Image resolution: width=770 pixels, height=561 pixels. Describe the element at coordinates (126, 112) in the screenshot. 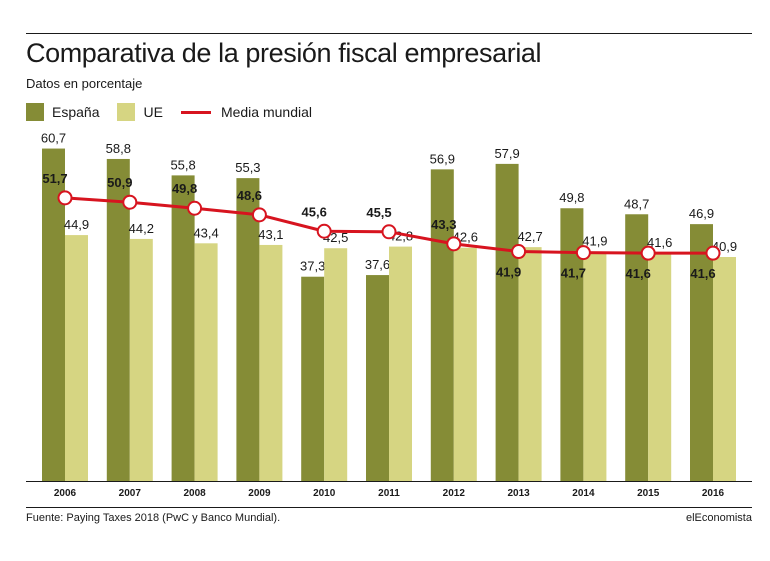

I see `legend-swatch-ue` at that location.